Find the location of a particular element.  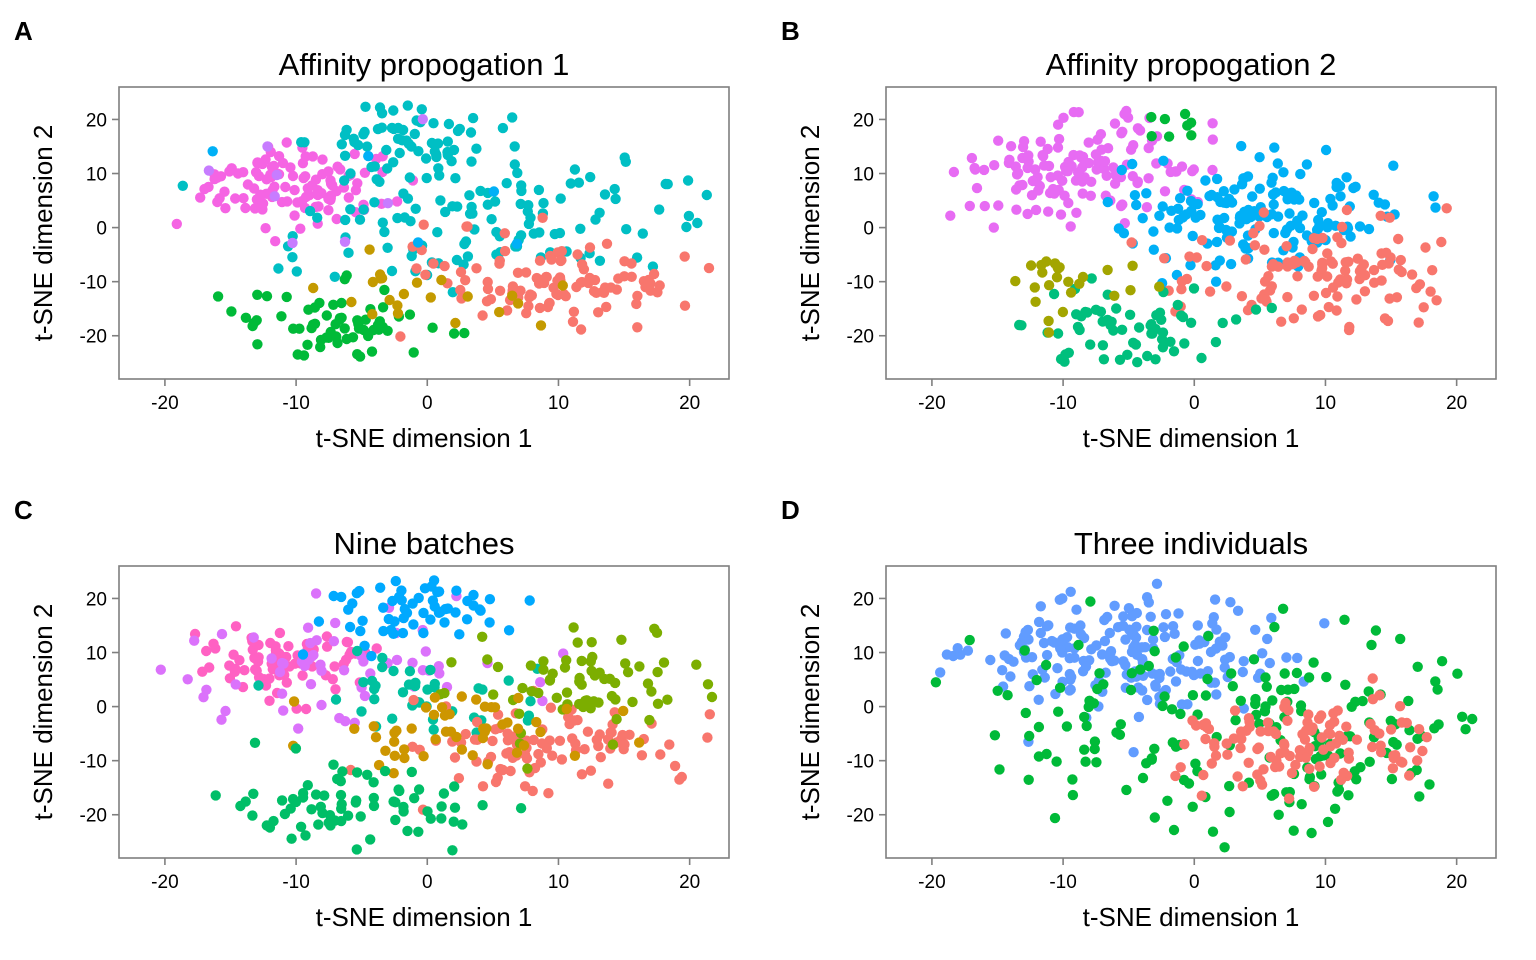

y-tick-label: -10 is located at coordinates (860, 283).